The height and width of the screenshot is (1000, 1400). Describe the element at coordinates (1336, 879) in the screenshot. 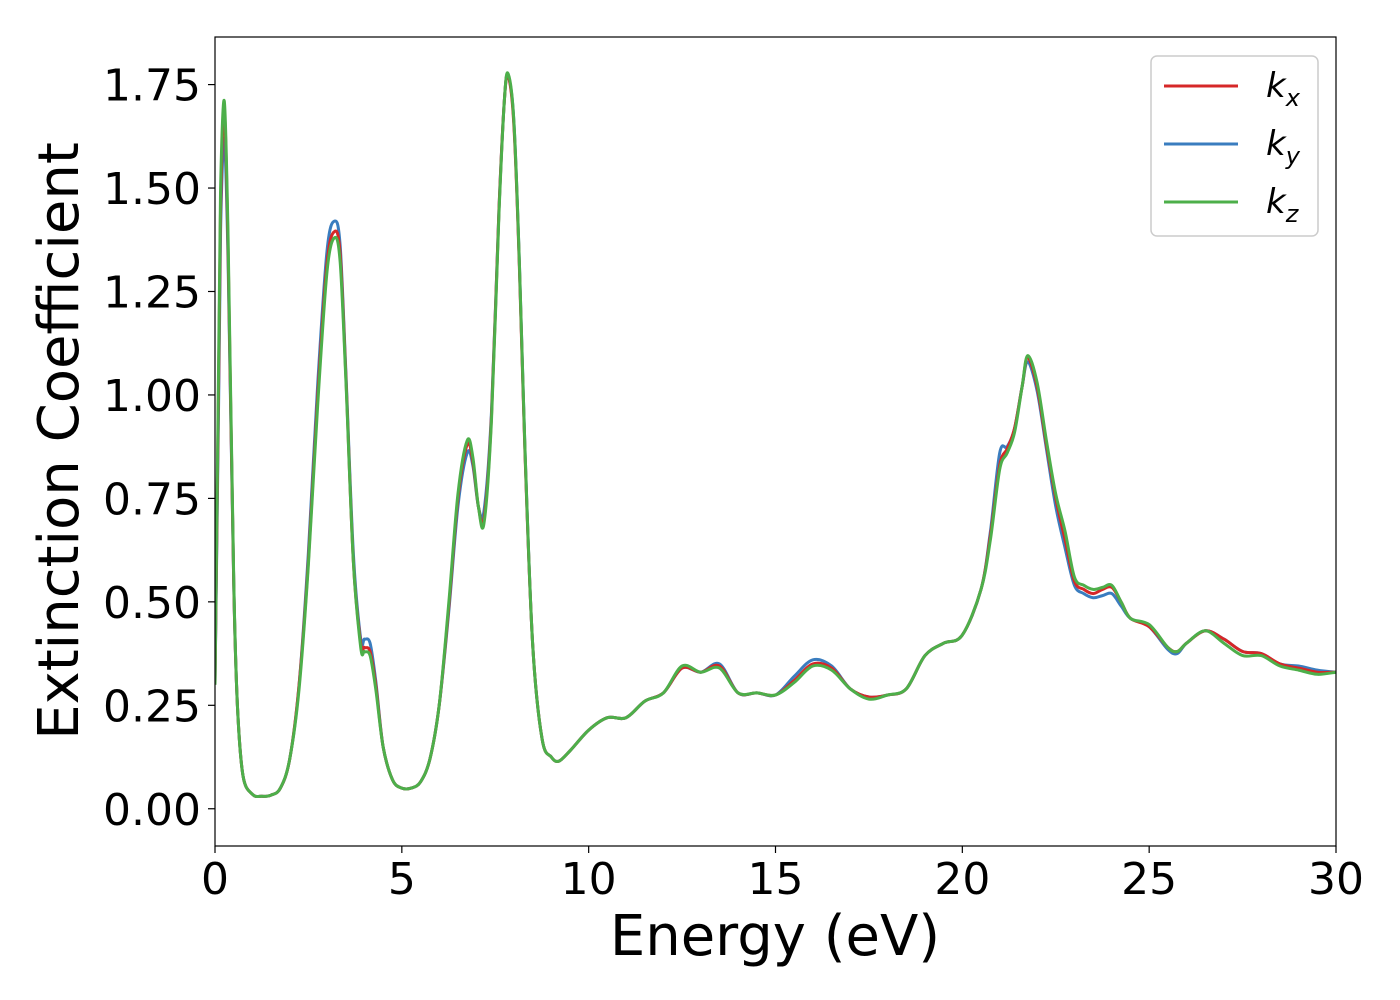

I see `x-tick-label: 30` at that location.